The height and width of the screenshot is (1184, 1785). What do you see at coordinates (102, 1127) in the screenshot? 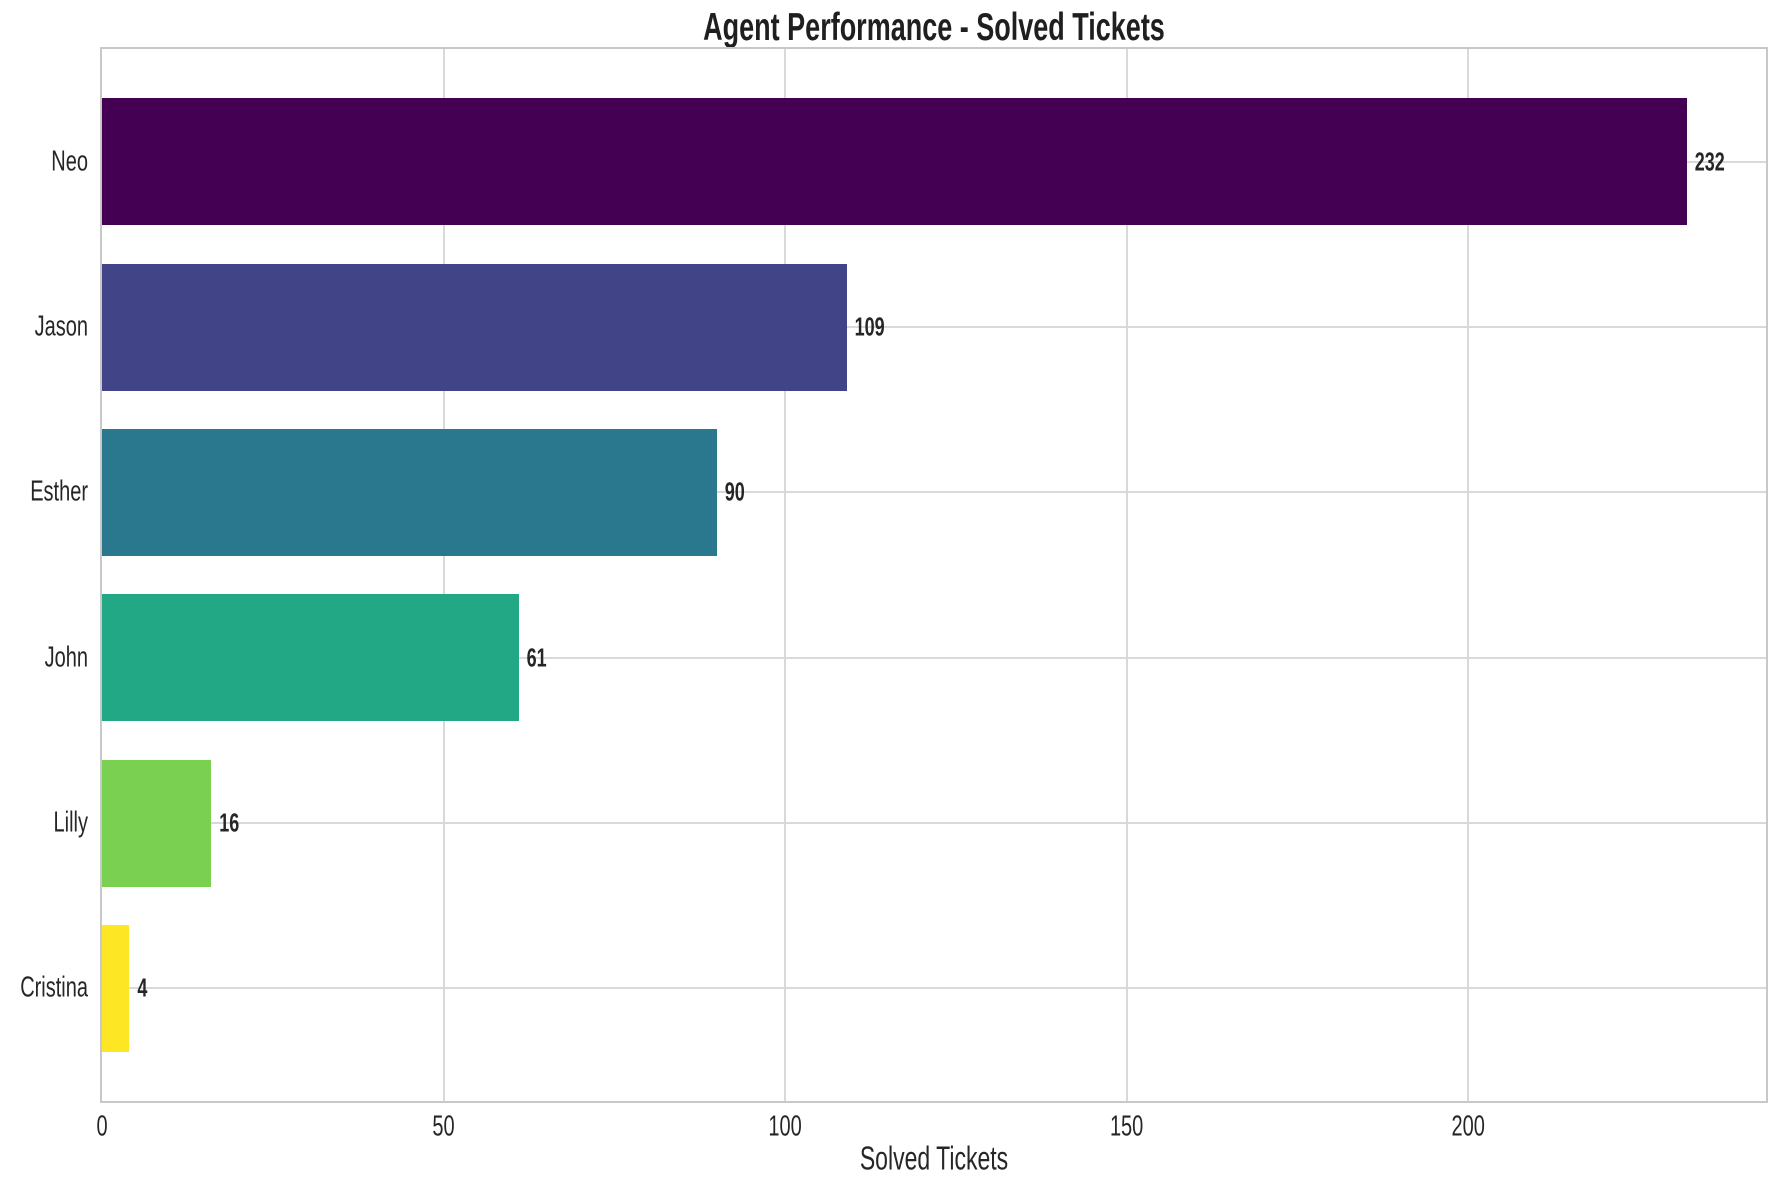
I see `x-tick-label-0: 0` at bounding box center [102, 1127].